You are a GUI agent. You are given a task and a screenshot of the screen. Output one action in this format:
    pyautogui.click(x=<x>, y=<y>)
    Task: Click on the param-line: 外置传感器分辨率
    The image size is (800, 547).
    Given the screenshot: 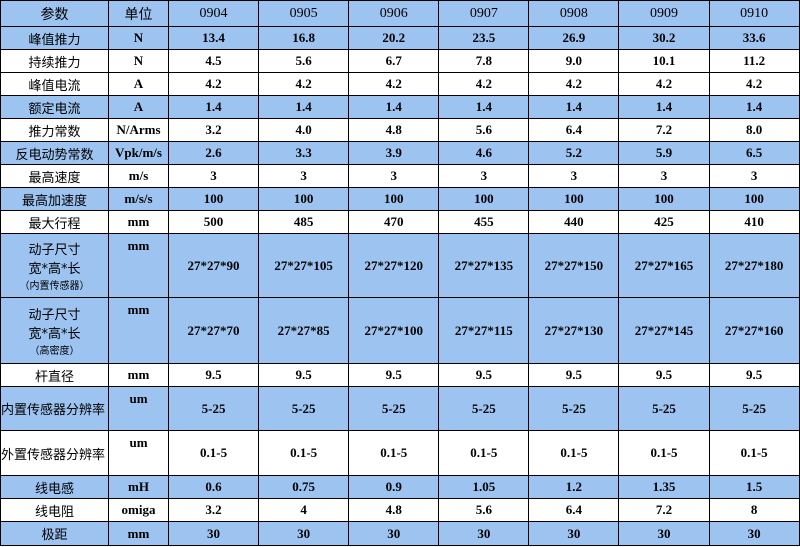 What is the action you would take?
    pyautogui.click(x=53, y=455)
    